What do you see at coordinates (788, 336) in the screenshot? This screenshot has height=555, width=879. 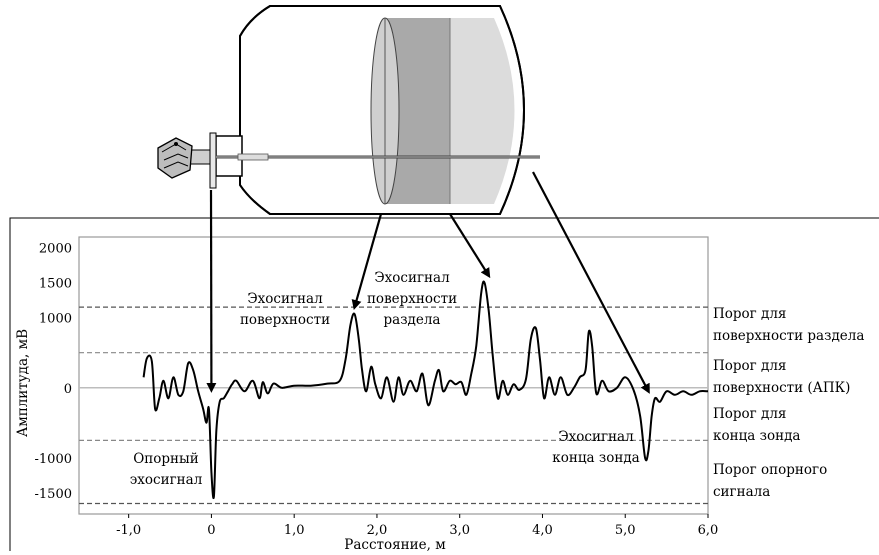 I see `threshold-label-1: поверхности раздела` at bounding box center [788, 336].